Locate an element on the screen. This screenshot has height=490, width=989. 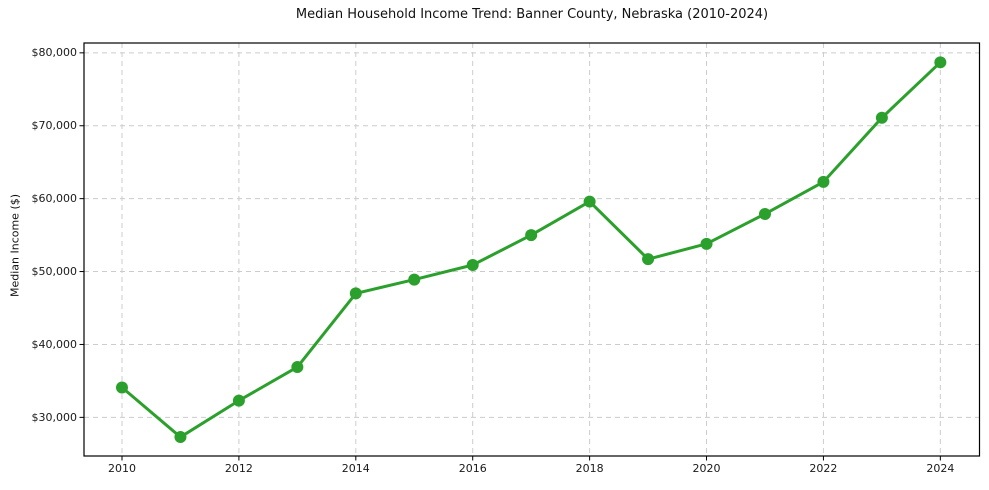
data-point-2019 is located at coordinates (648, 259).